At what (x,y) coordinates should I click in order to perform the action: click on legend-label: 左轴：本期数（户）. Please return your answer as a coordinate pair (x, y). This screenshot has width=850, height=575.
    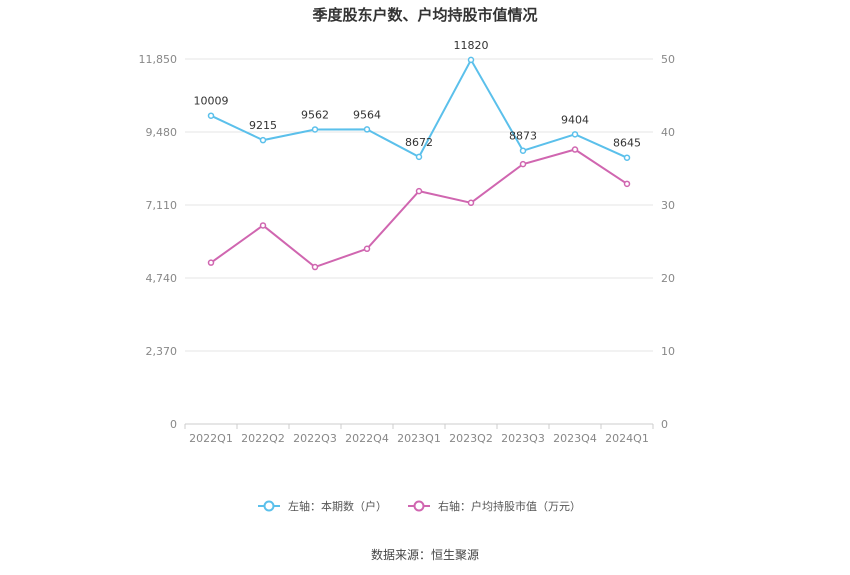
    Looking at the image, I should click on (337, 506).